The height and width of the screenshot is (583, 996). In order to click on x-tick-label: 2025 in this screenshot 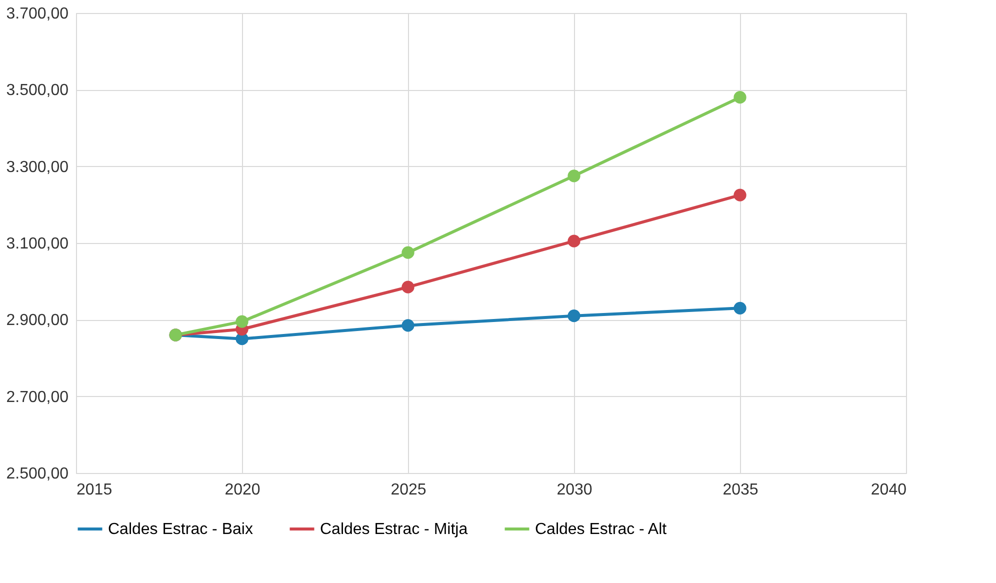, I will do `click(408, 490)`.